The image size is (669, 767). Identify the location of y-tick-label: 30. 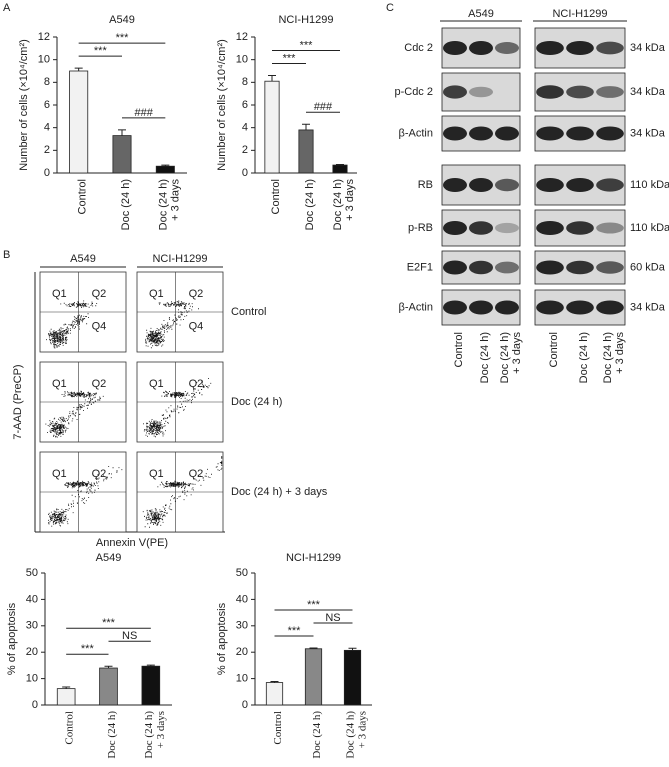
(32, 626).